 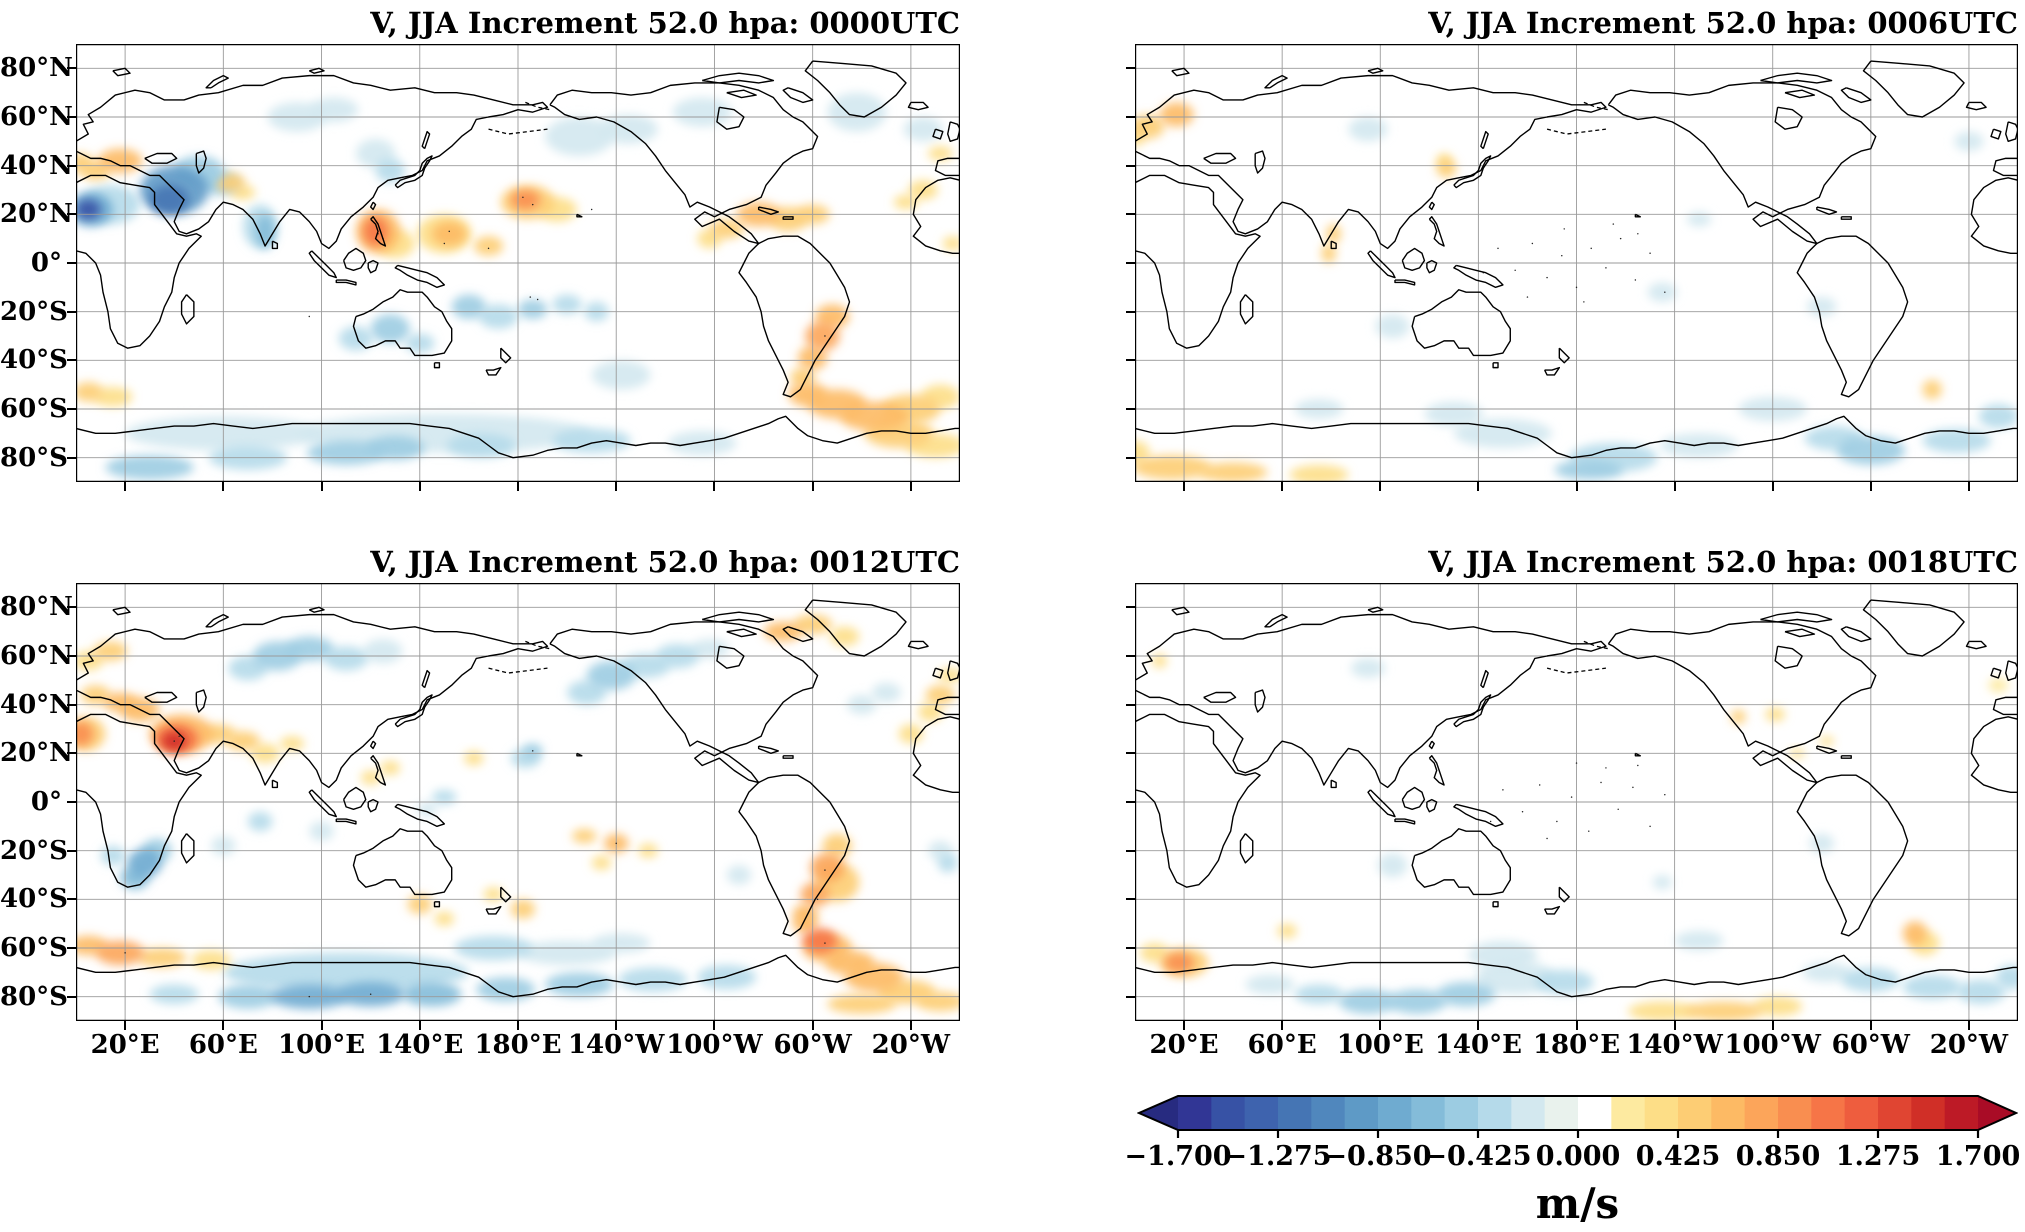 What do you see at coordinates (36, 607) in the screenshot?
I see `lat-tick-label: 80°N` at bounding box center [36, 607].